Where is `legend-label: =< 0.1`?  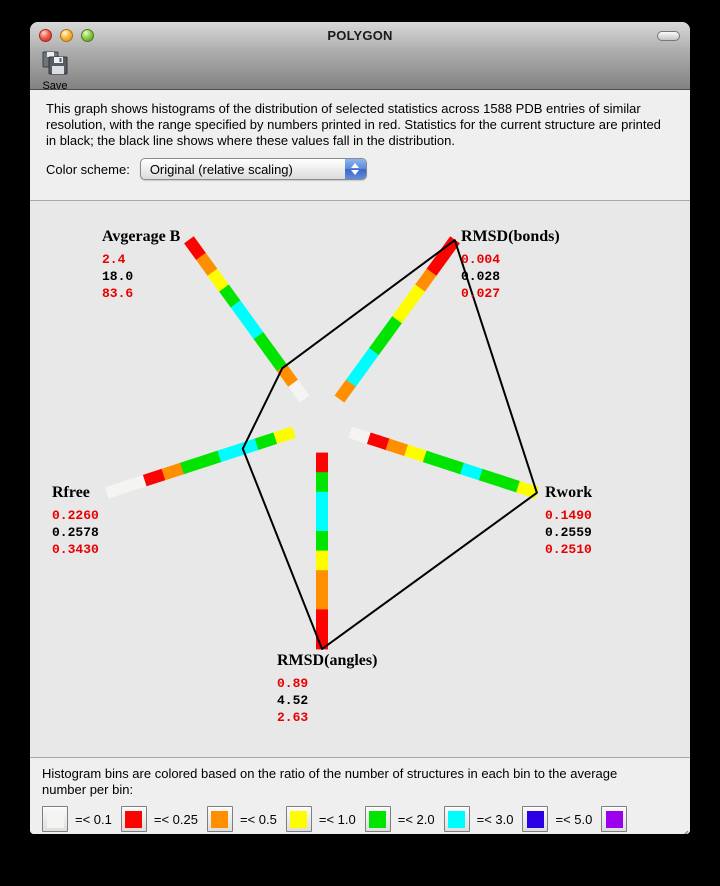 legend-label: =< 0.1 is located at coordinates (93, 819).